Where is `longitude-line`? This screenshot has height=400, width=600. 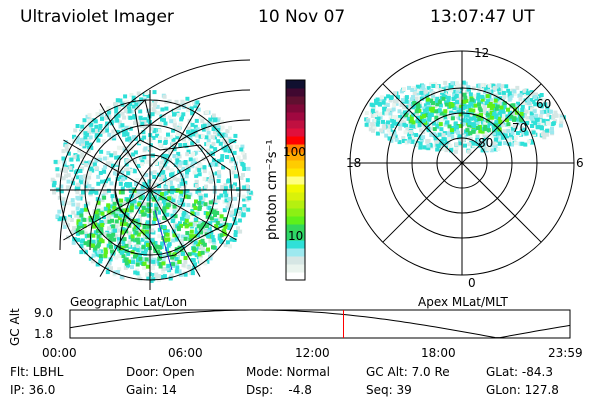
longitude-line is located at coordinates (193, 215).